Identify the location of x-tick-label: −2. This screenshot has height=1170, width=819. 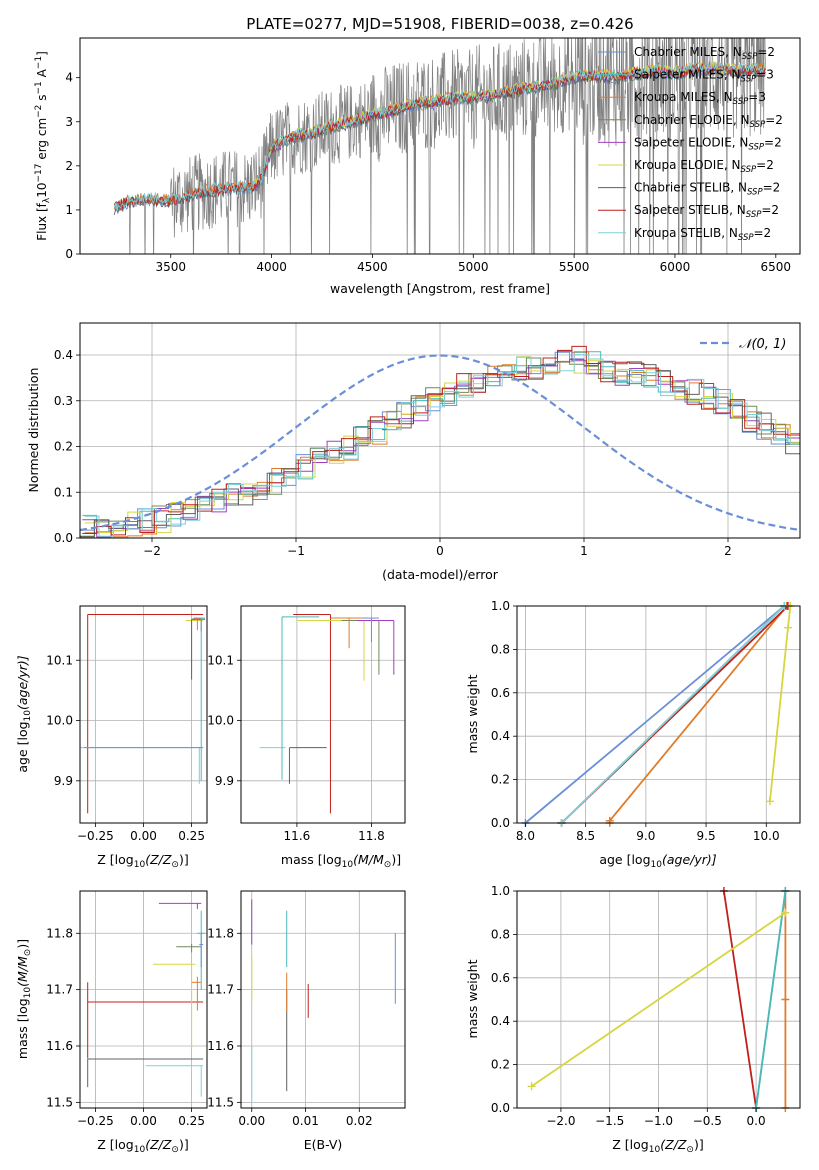
(152, 551).